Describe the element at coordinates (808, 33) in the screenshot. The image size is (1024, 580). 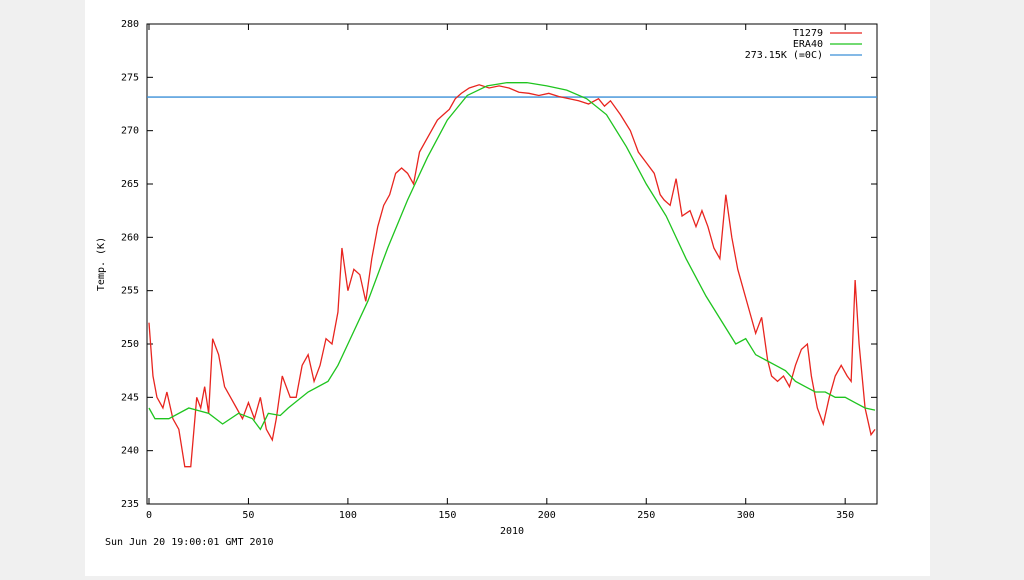
I see `legend-label: T1279` at that location.